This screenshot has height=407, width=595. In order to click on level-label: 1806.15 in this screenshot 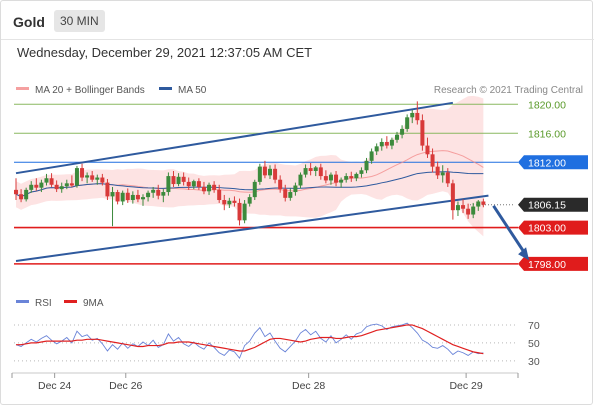, I will do `click(547, 206)`.